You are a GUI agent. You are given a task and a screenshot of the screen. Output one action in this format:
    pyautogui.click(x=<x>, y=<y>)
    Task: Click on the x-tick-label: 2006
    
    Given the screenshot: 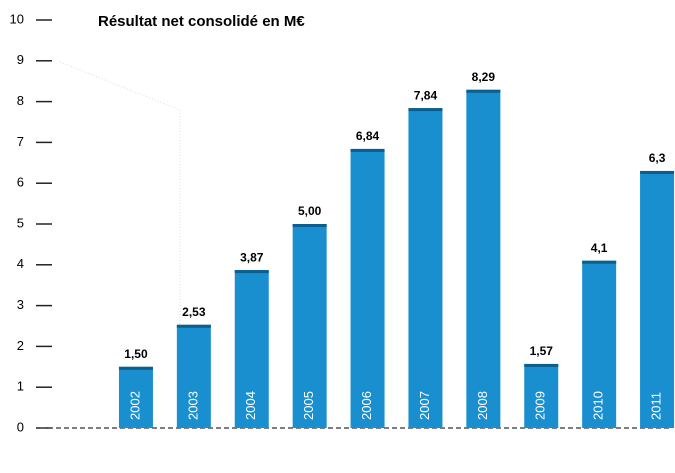 What is the action you would take?
    pyautogui.click(x=366, y=405)
    